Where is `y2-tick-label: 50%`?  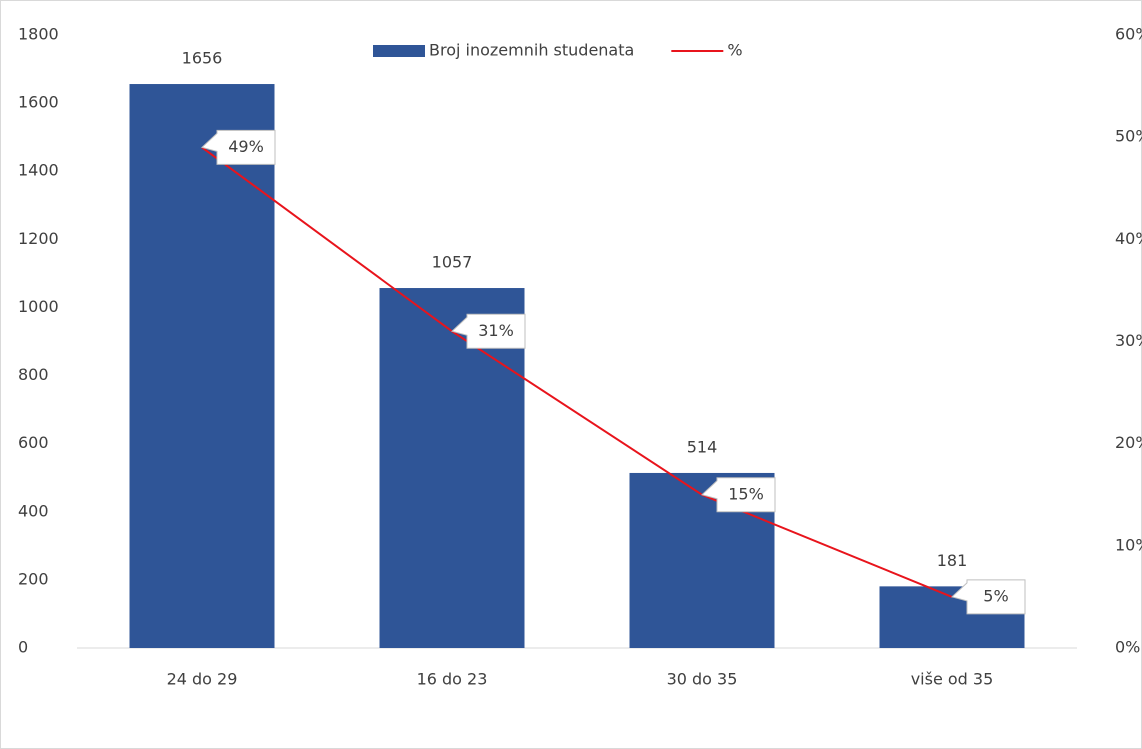
y2-tick-label: 50% is located at coordinates (1128, 136).